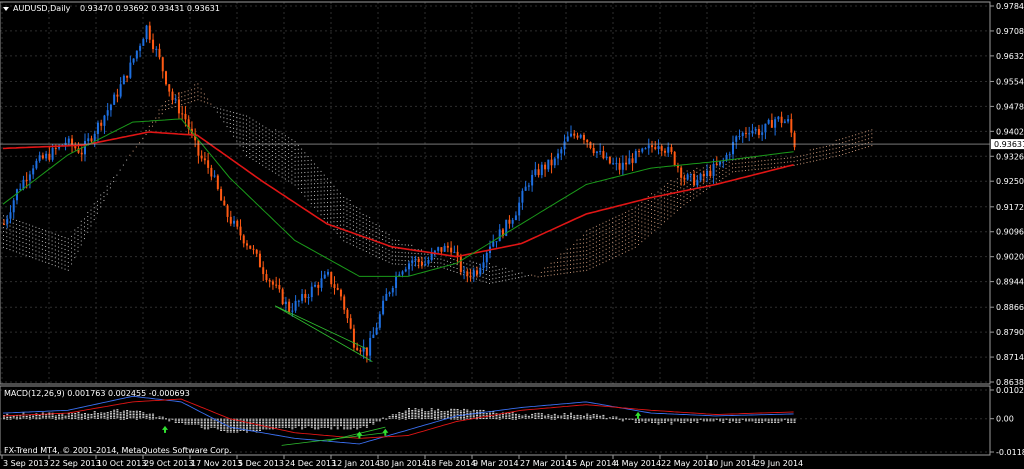 This screenshot has width=1024, height=469. Describe the element at coordinates (451, 463) in the screenshot. I see `time-tick-label: 18 Feb 2014` at that location.